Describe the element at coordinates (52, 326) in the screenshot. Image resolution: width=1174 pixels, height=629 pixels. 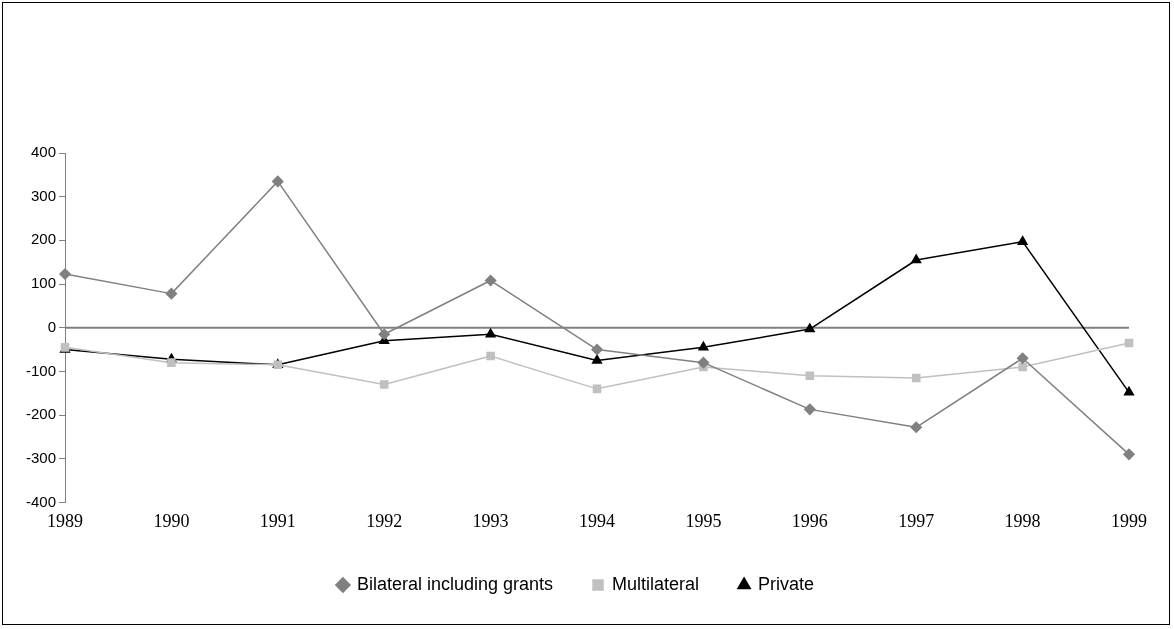
I see `y-tick-label: 0` at that location.